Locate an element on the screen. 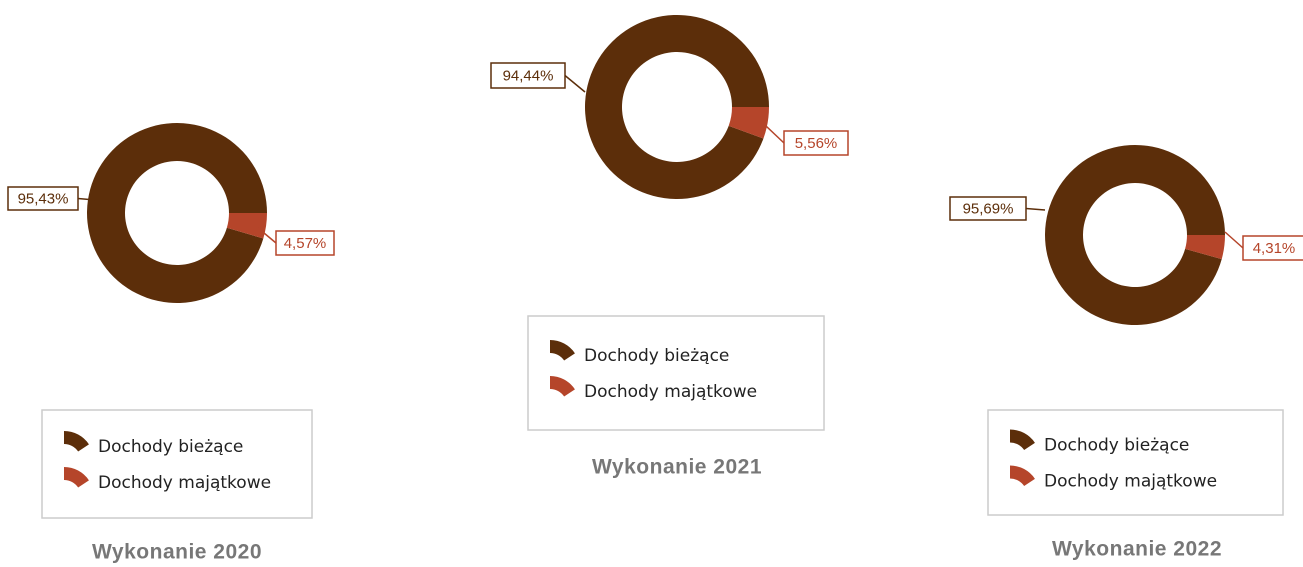 The image size is (1303, 567). chart-title: Wykonanie 2022 is located at coordinates (1137, 549).